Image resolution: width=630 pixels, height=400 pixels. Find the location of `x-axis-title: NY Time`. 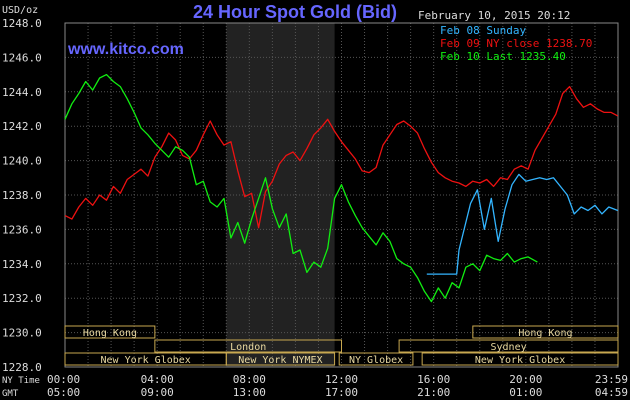

x-axis-title: NY Time is located at coordinates (21, 381).